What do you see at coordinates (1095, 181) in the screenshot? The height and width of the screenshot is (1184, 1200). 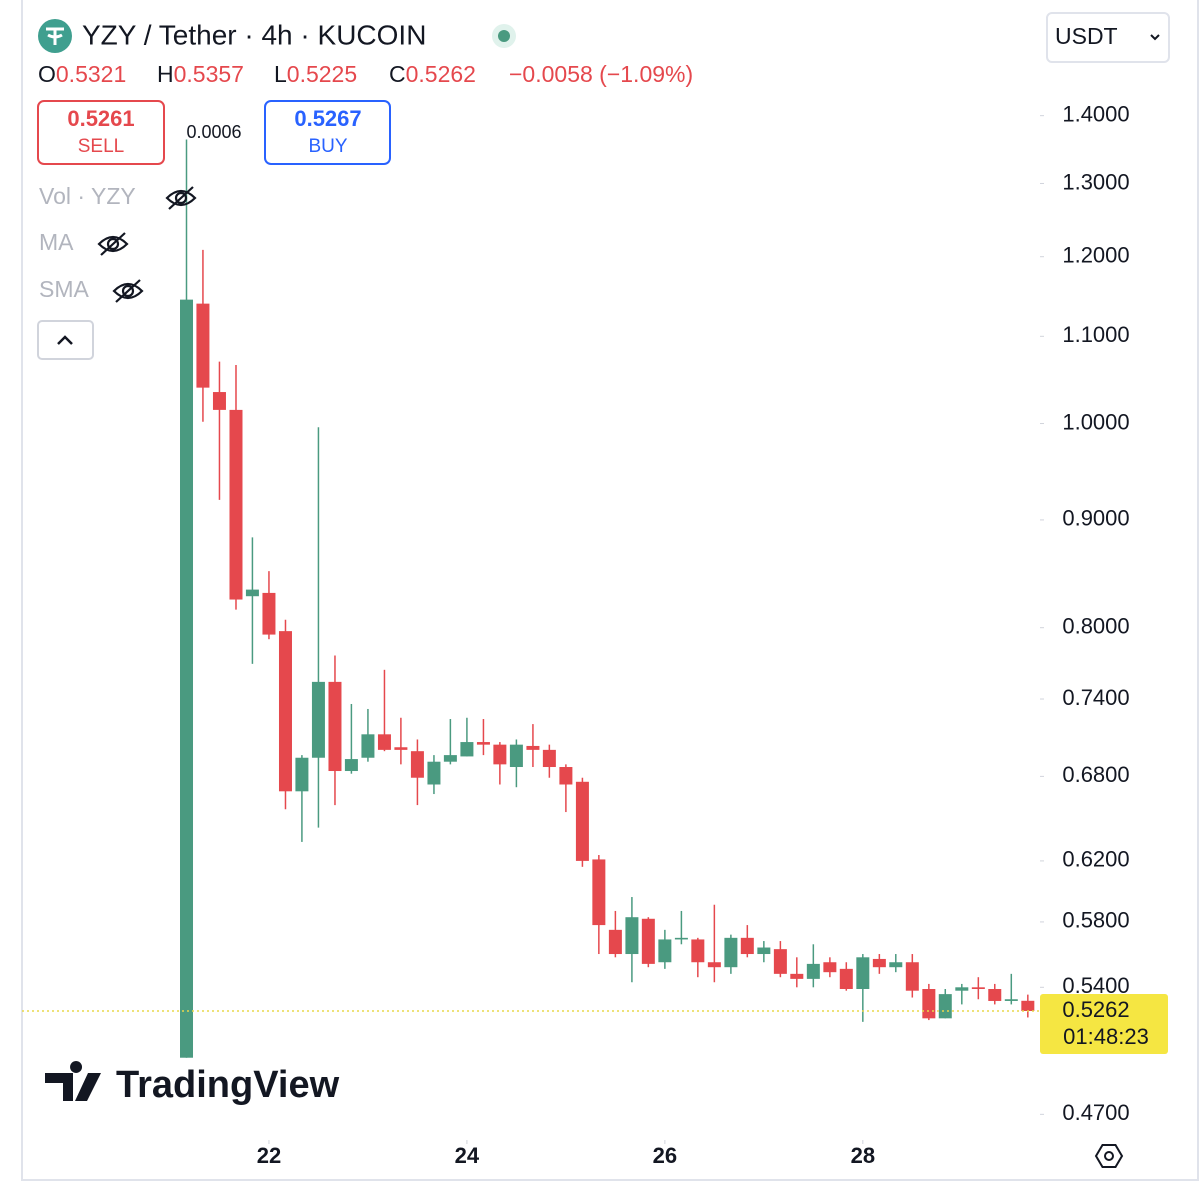 I see `y-tick-label: 1.3000` at bounding box center [1095, 181].